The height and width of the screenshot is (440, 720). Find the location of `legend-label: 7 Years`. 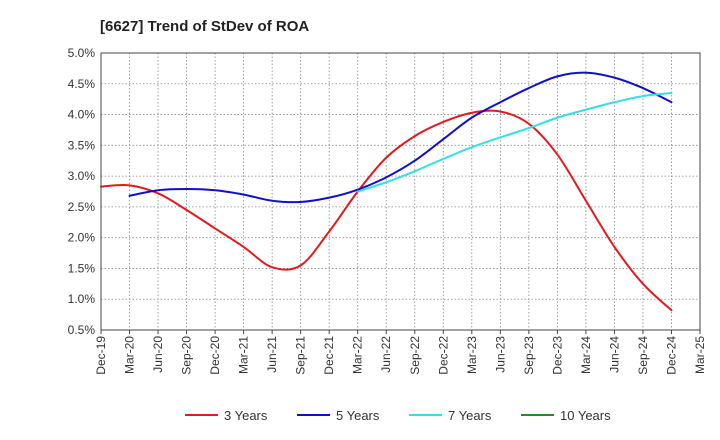

legend-label: 7 Years is located at coordinates (470, 415).